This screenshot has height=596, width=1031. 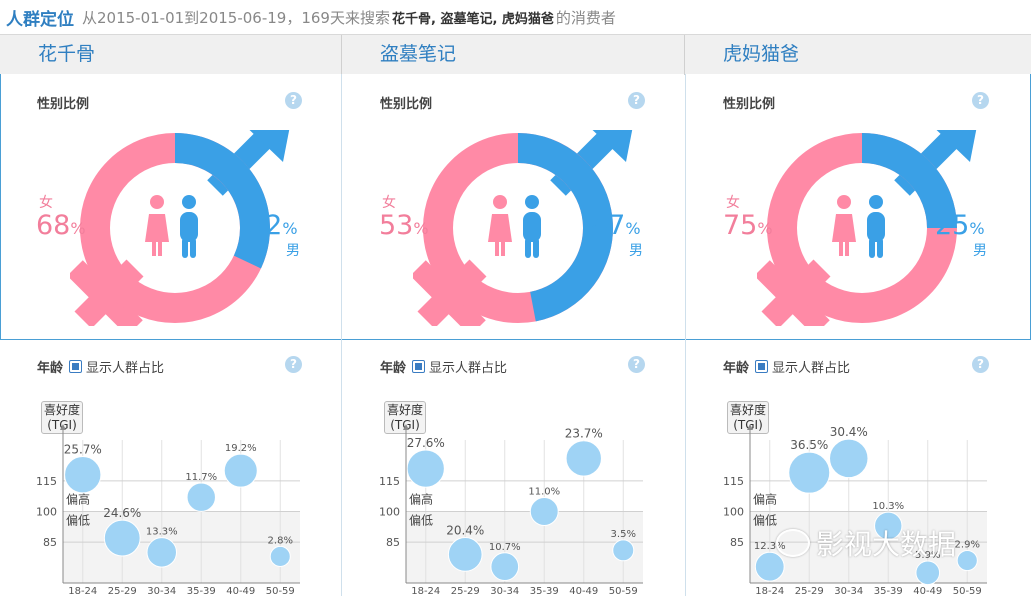 I want to click on bubble-share-label: 27.6%, so click(x=426, y=443).